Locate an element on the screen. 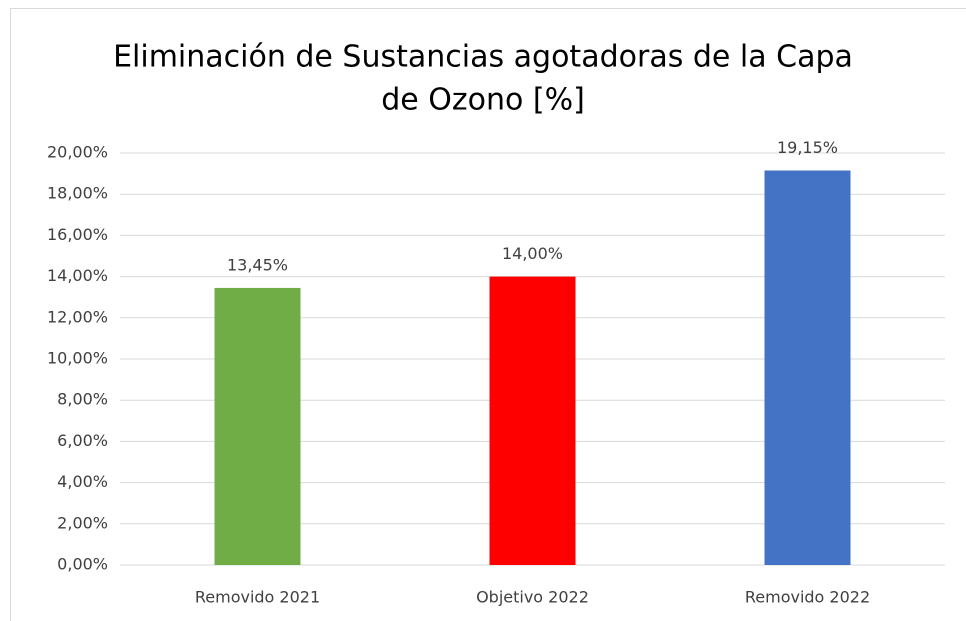 The height and width of the screenshot is (621, 966). y-tick-label: 18,00% is located at coordinates (77, 193).